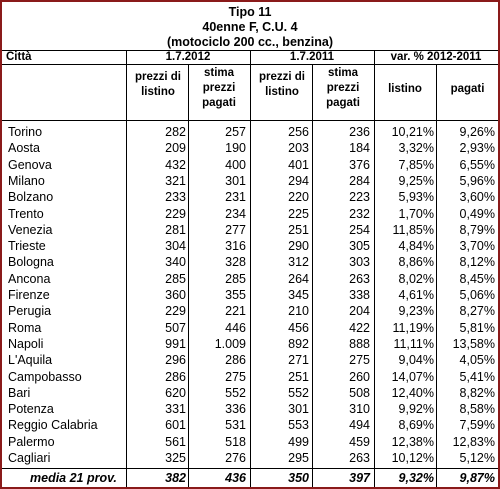  Describe the element at coordinates (219, 88) in the screenshot. I see `header-paid-2012: stima prezzi pagati` at that location.